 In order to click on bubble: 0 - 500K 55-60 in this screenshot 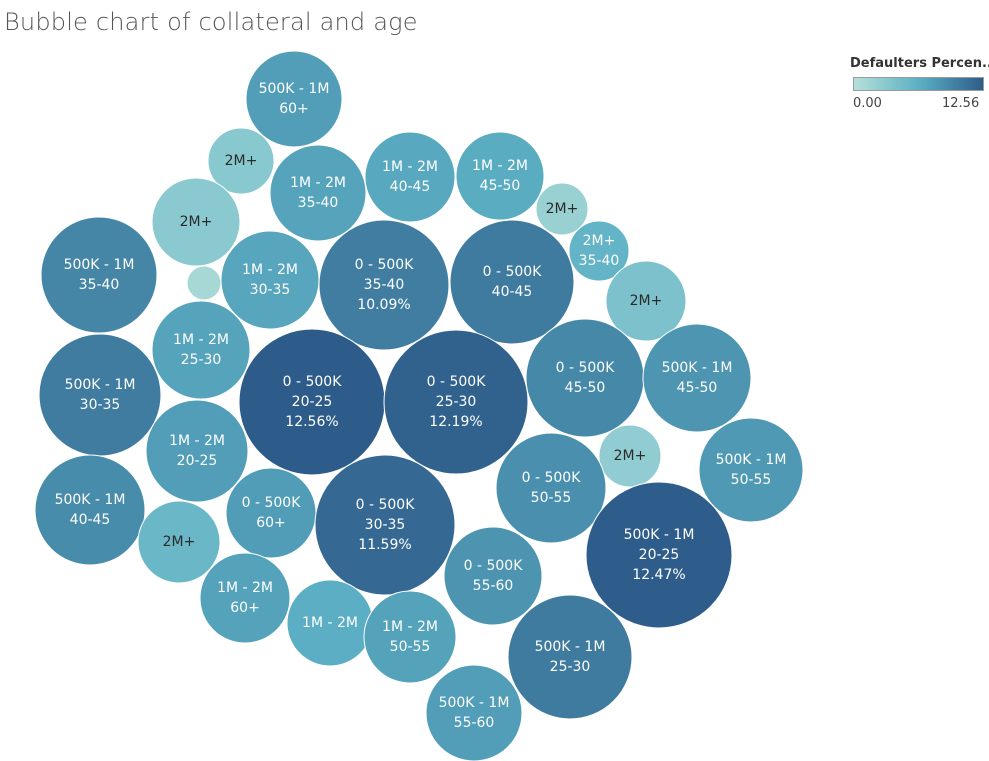, I will do `click(493, 576)`.